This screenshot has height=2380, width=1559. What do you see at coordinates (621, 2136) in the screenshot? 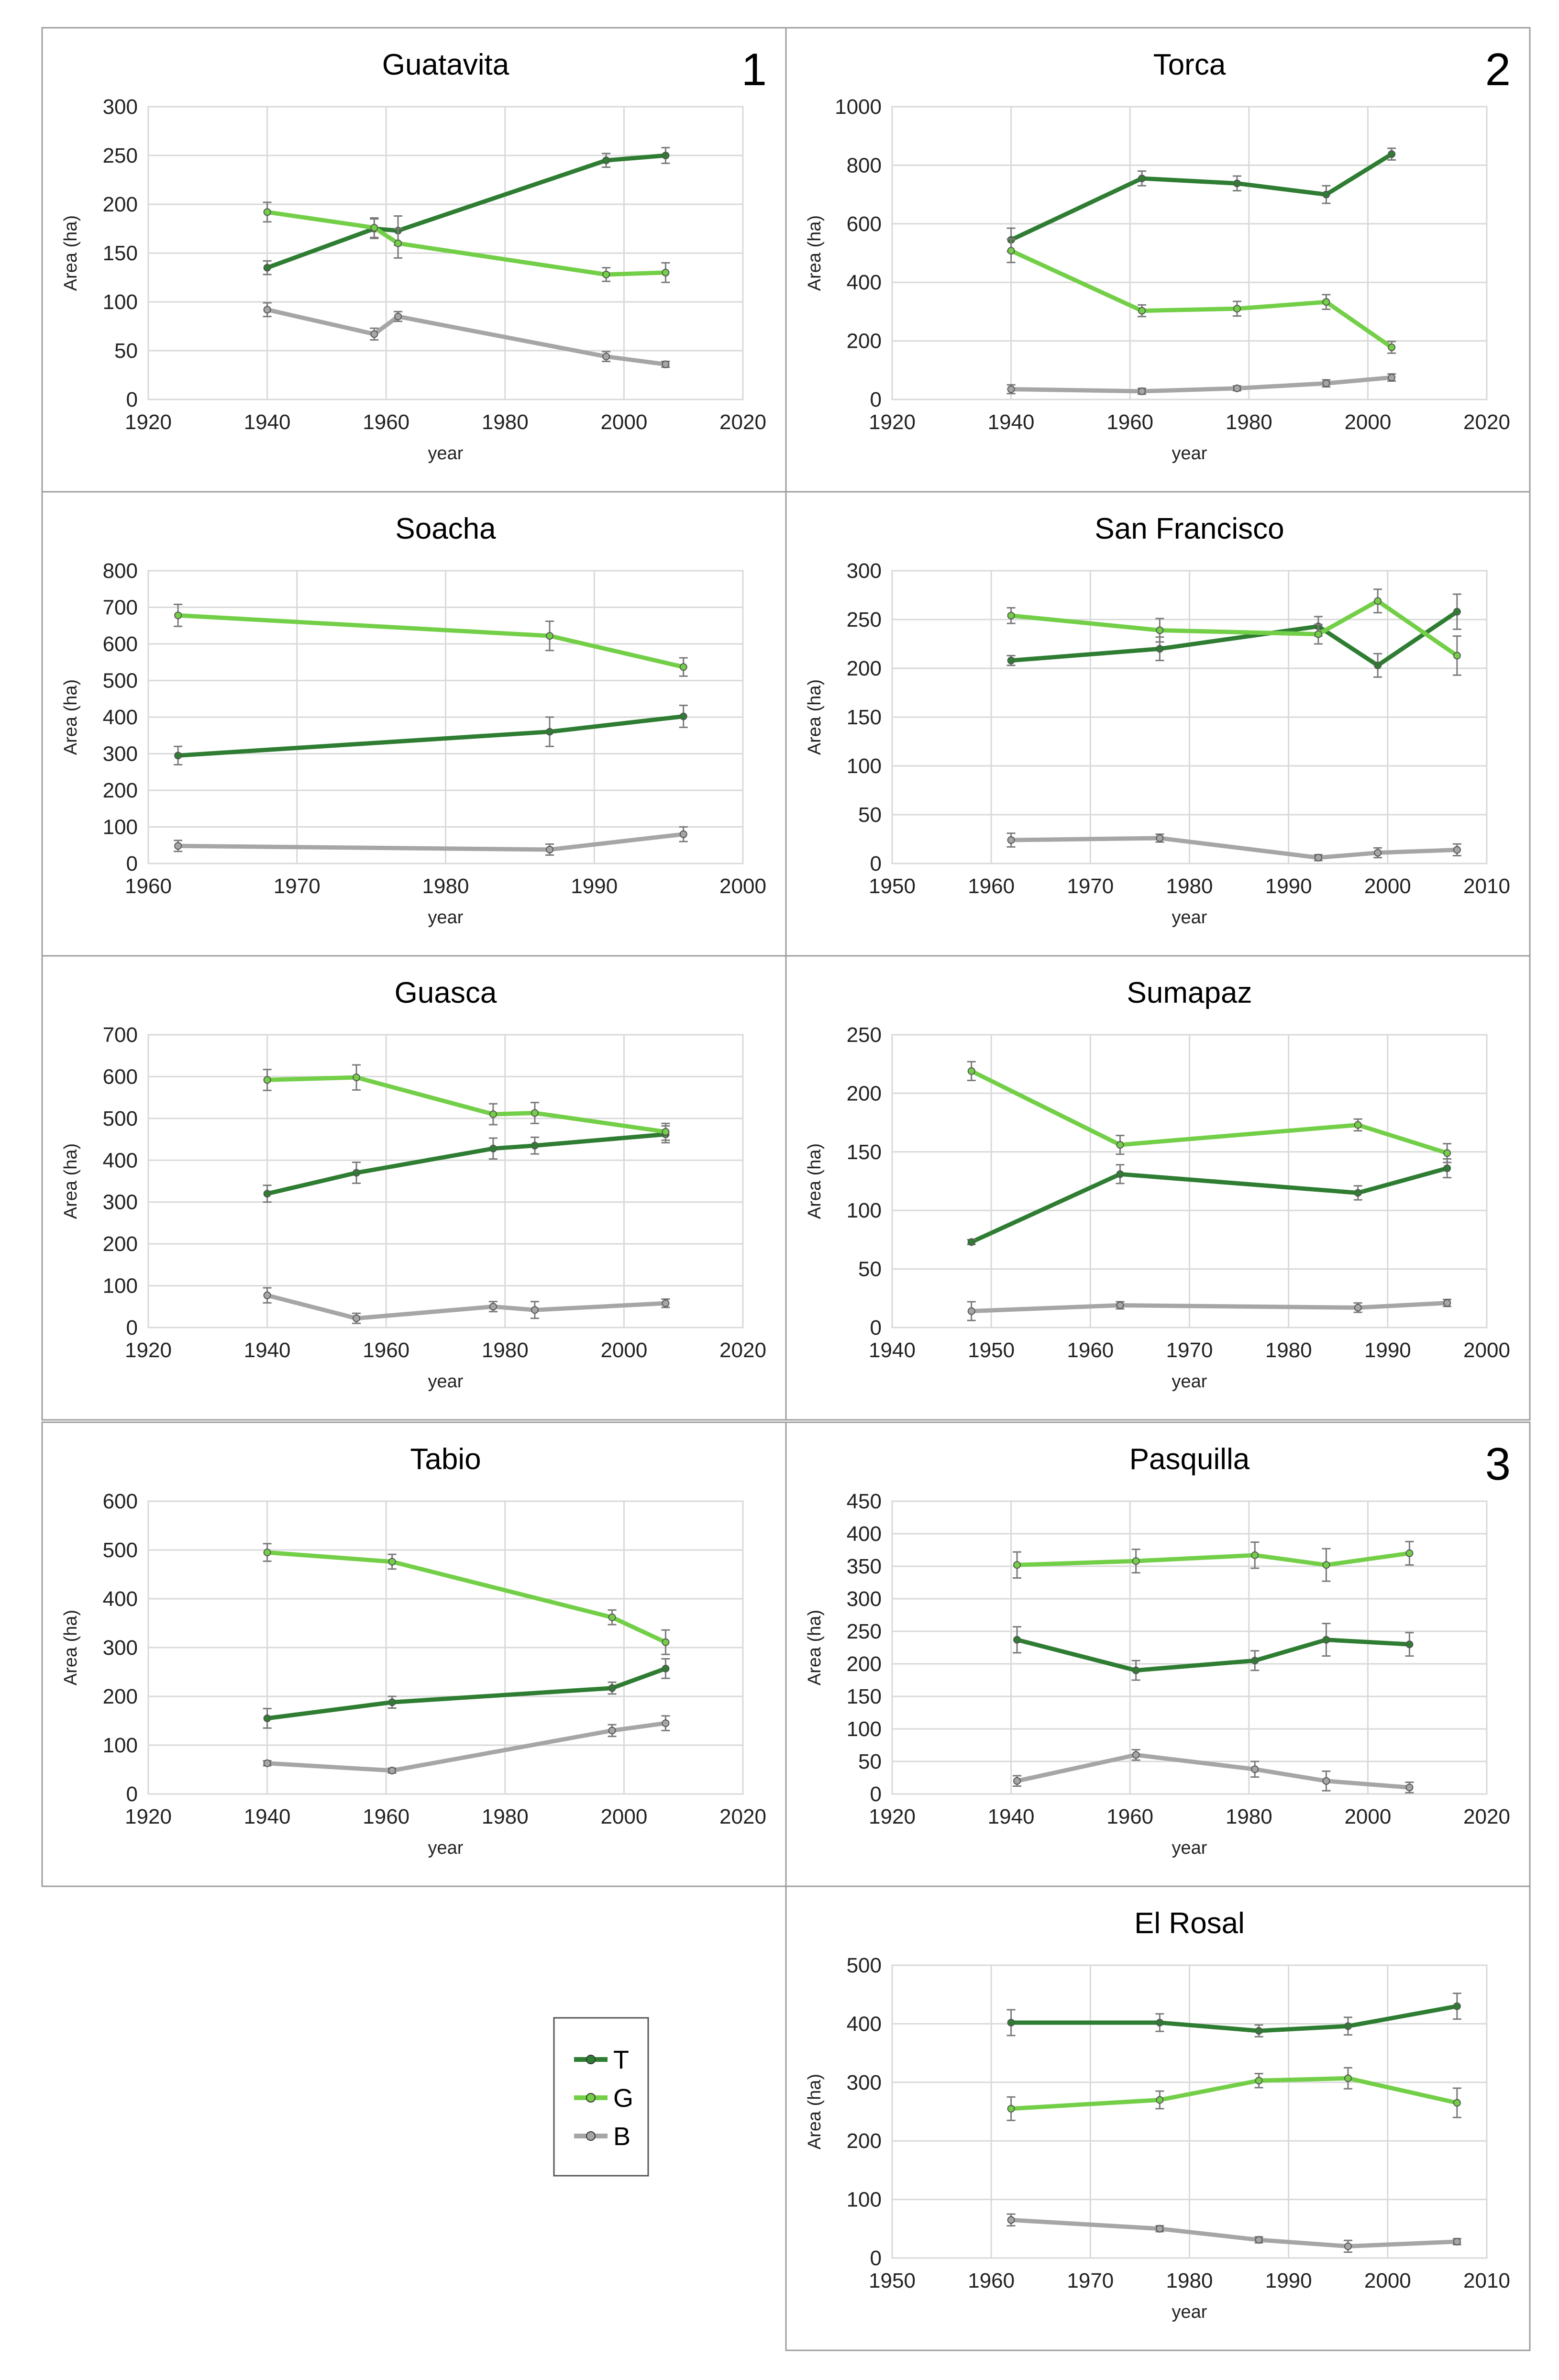
I see `legend-label: B` at bounding box center [621, 2136].